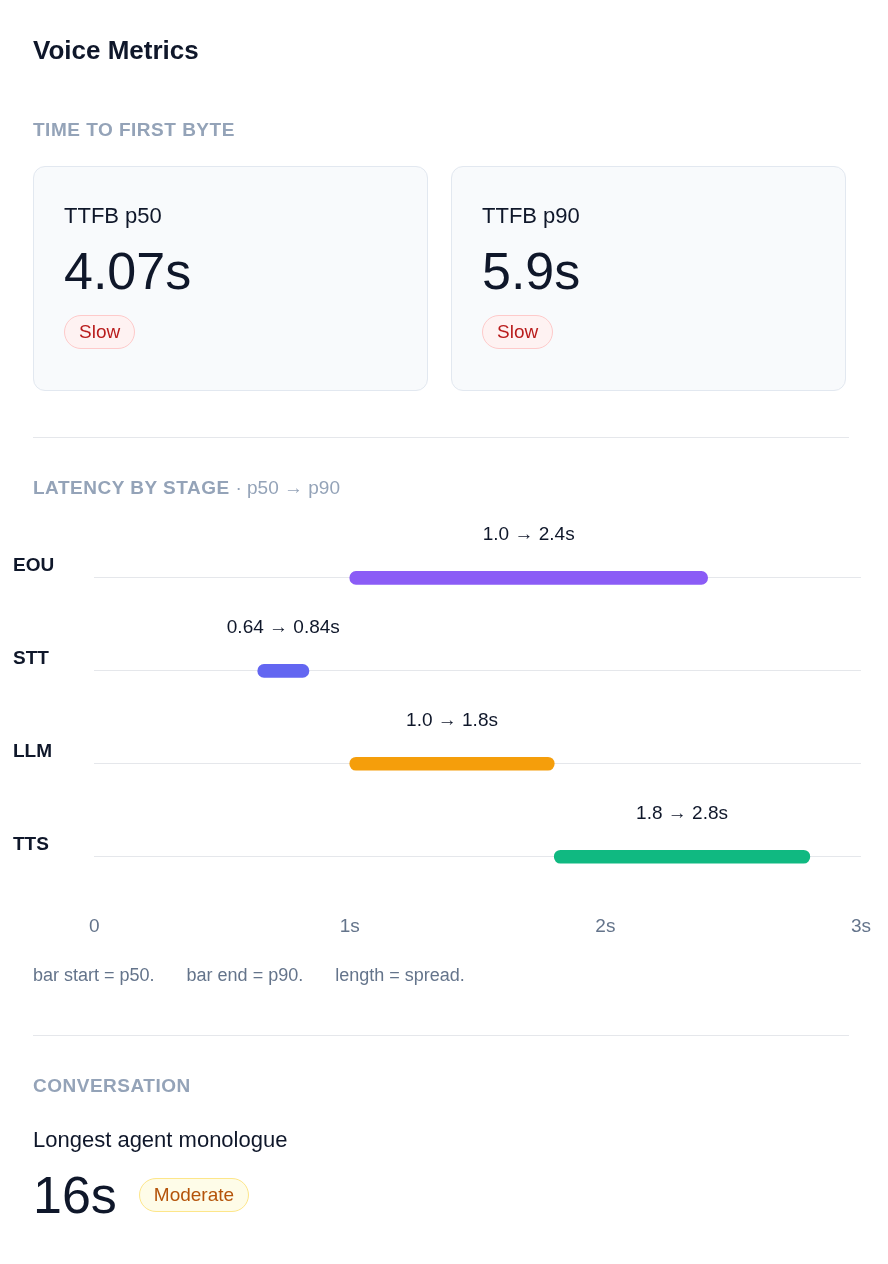 Image resolution: width=888 pixels, height=1264 pixels. Describe the element at coordinates (245, 975) in the screenshot. I see `text: bar end = p90.` at that location.